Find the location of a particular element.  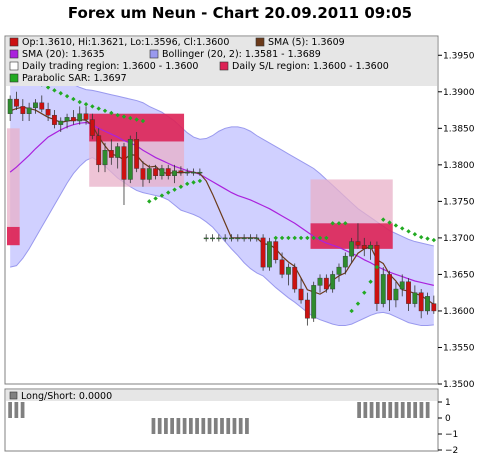

price-tick-label: 1.3550 is located at coordinates (459, 348).